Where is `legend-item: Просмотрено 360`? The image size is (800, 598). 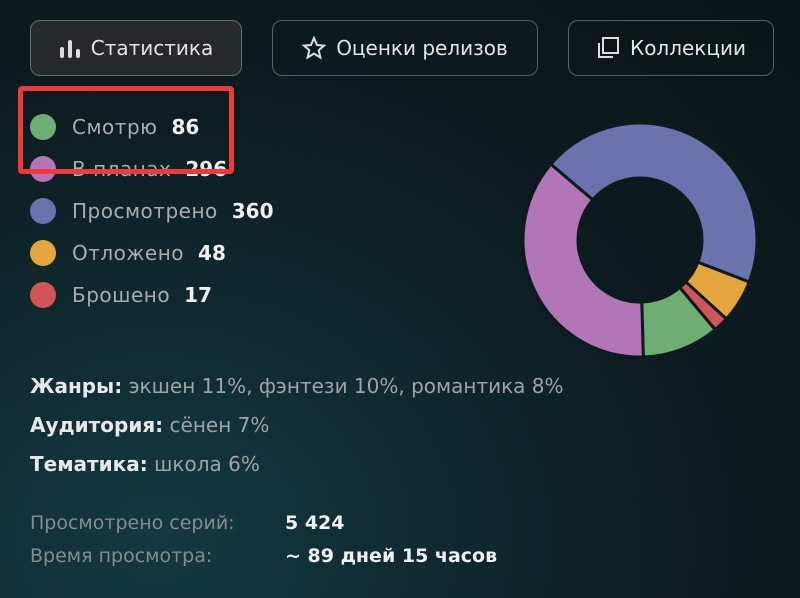
legend-item: Просмотрено 360 is located at coordinates (152, 211).